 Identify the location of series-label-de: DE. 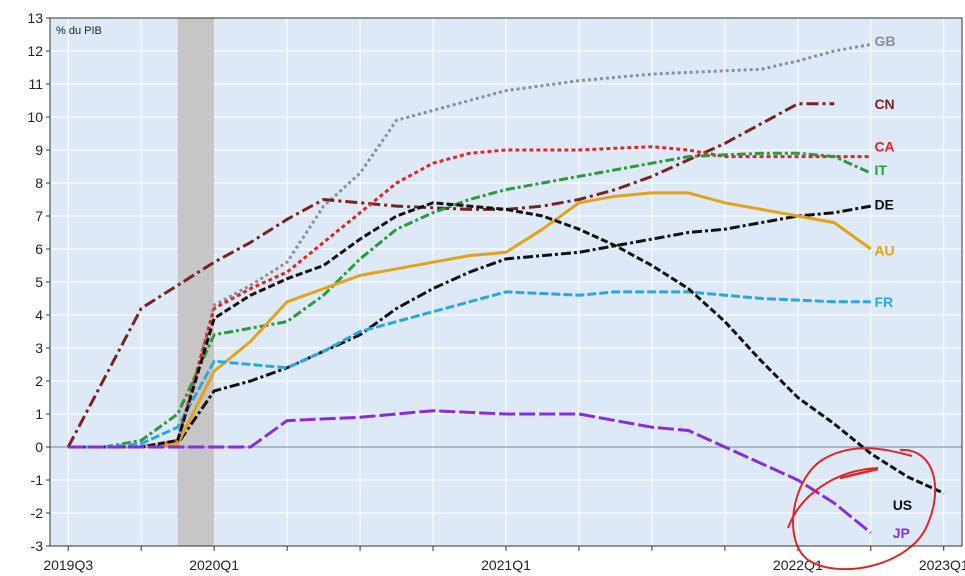
(883, 204).